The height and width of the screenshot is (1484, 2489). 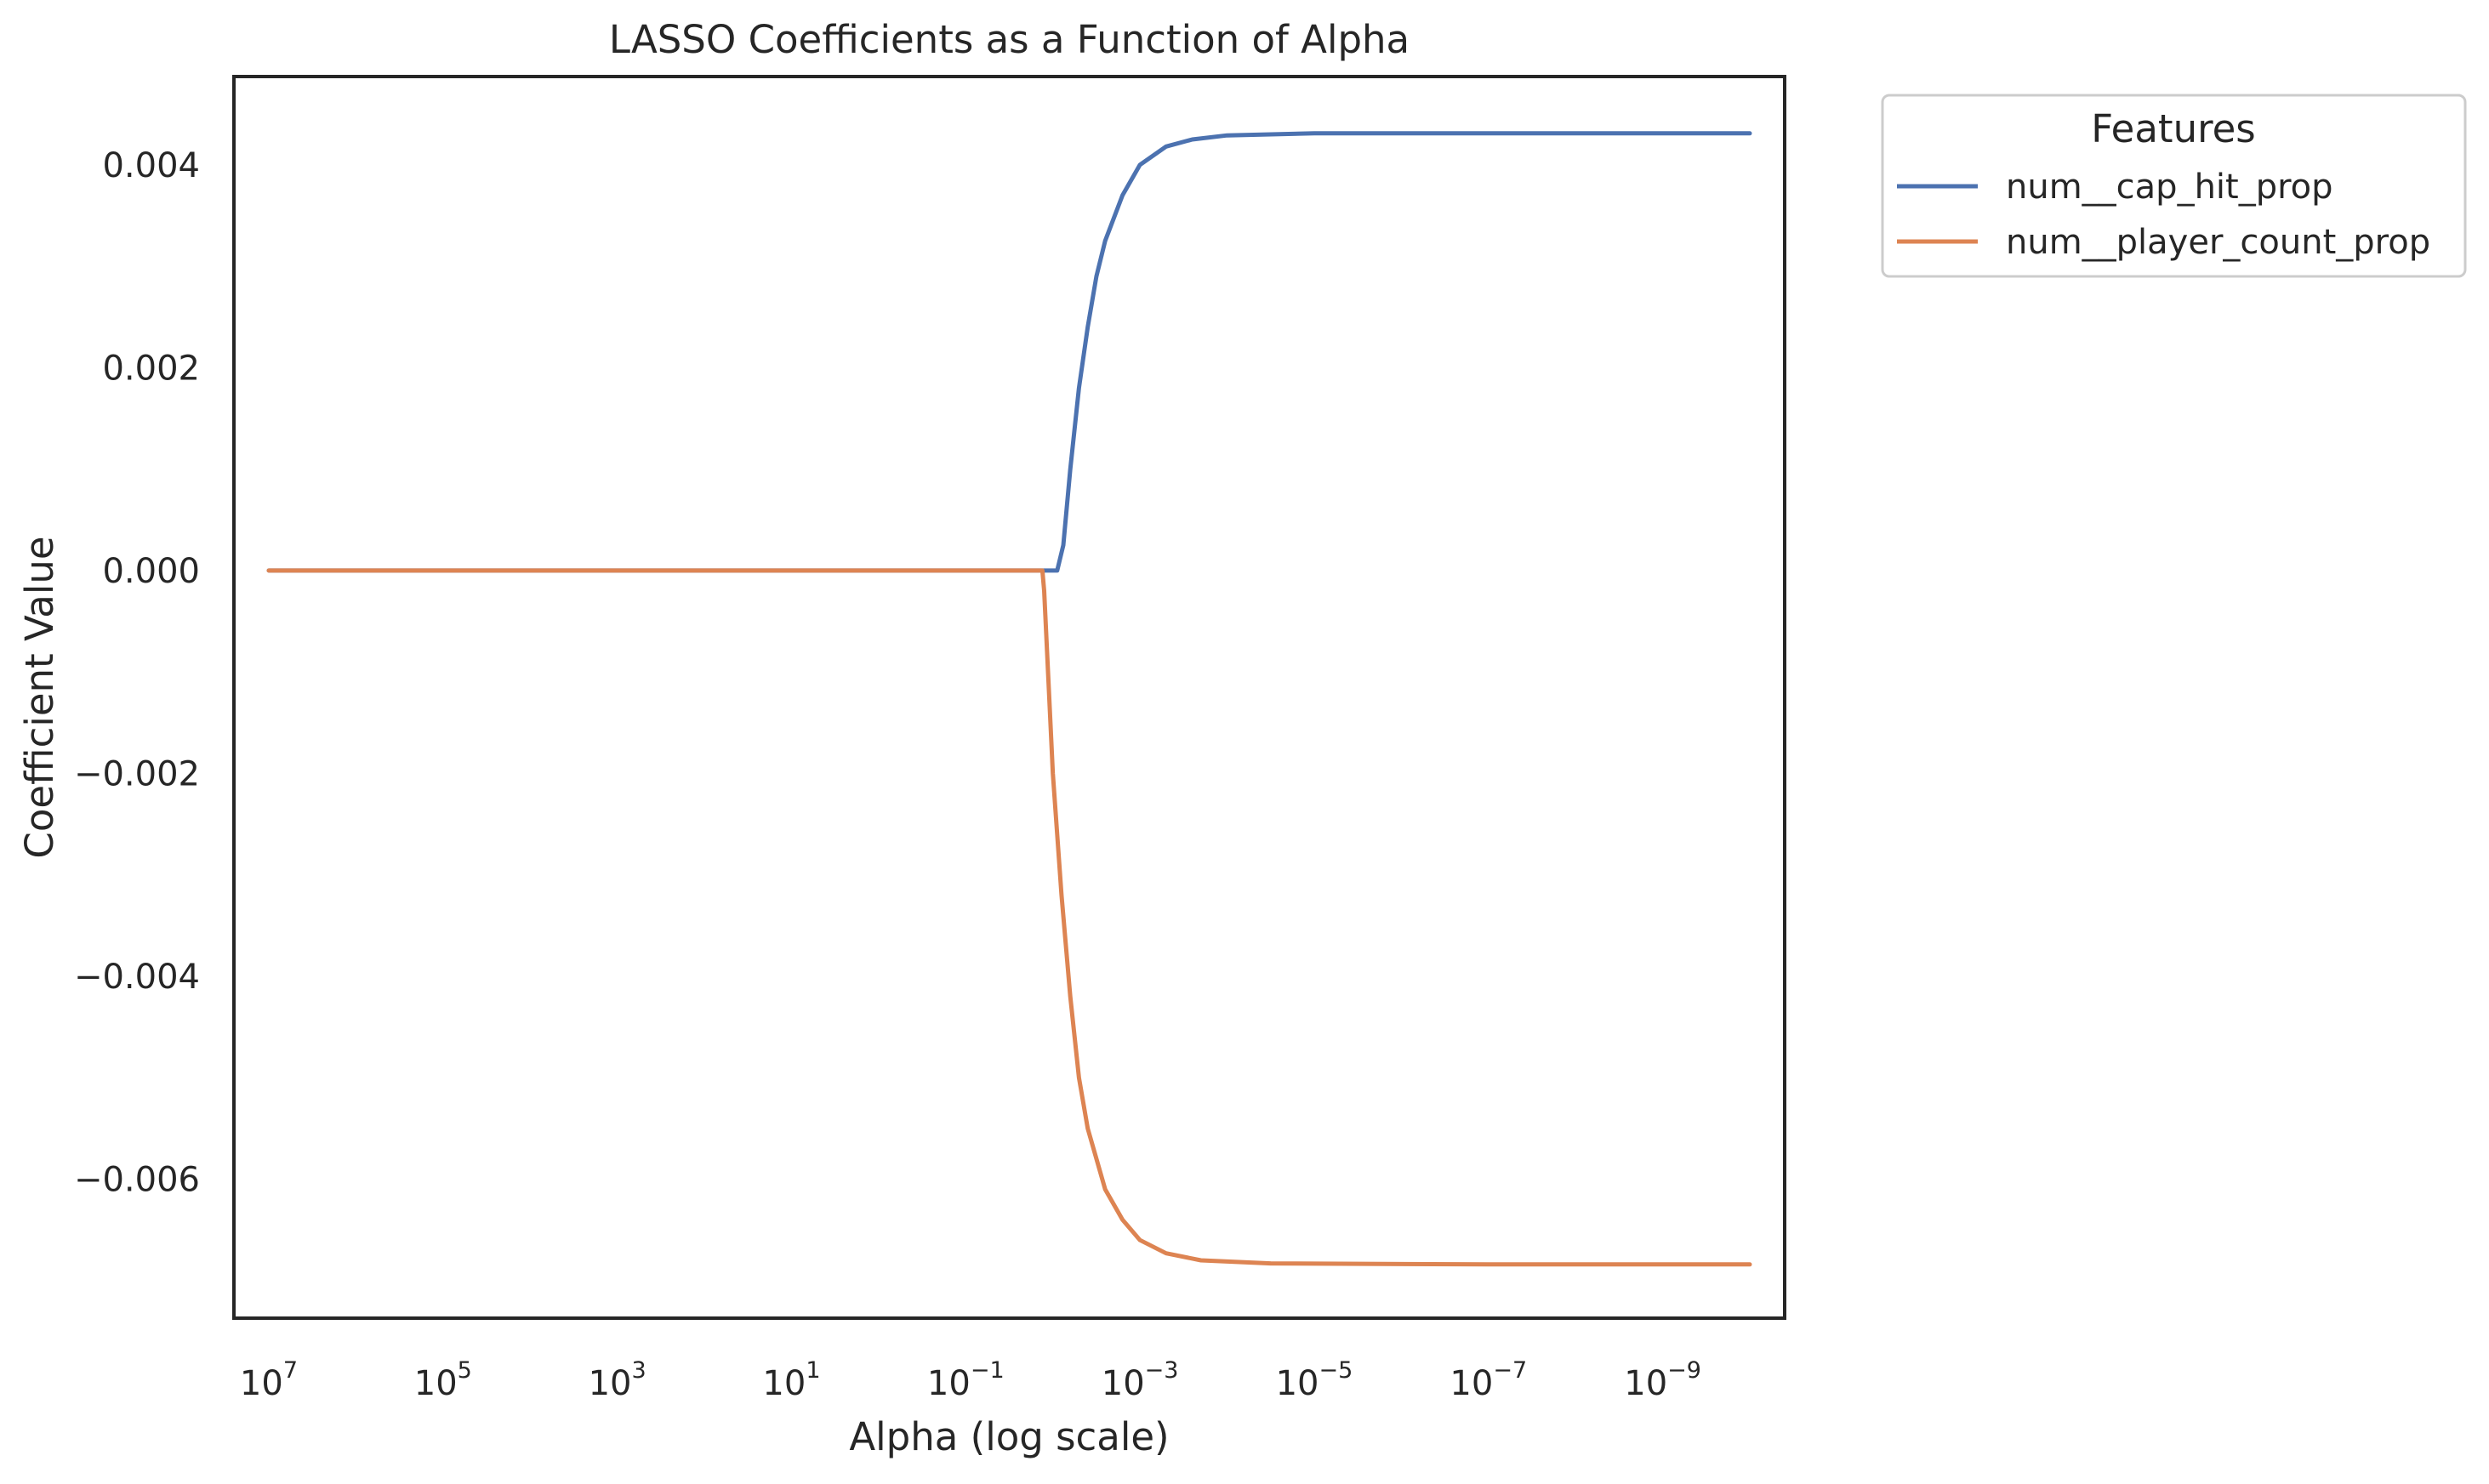 I want to click on x-tick-label-8: 10⁻⁷, so click(x=1488, y=1380).